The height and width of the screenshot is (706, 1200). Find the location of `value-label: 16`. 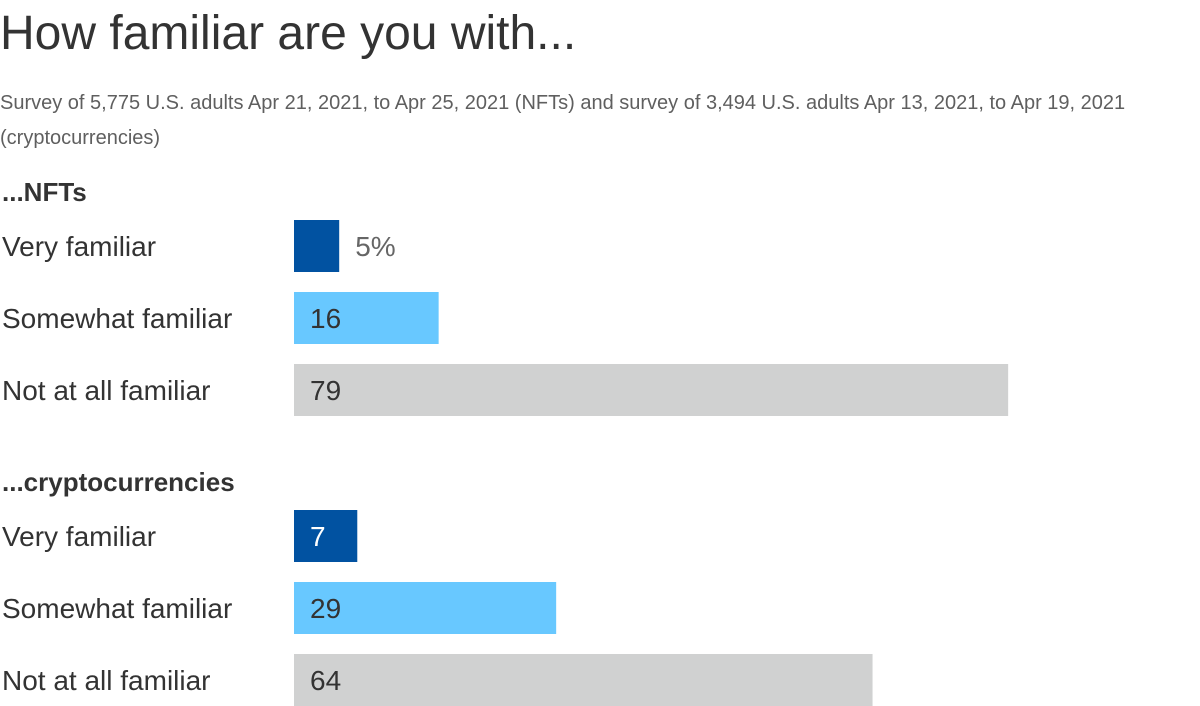

value-label: 16 is located at coordinates (325, 318).